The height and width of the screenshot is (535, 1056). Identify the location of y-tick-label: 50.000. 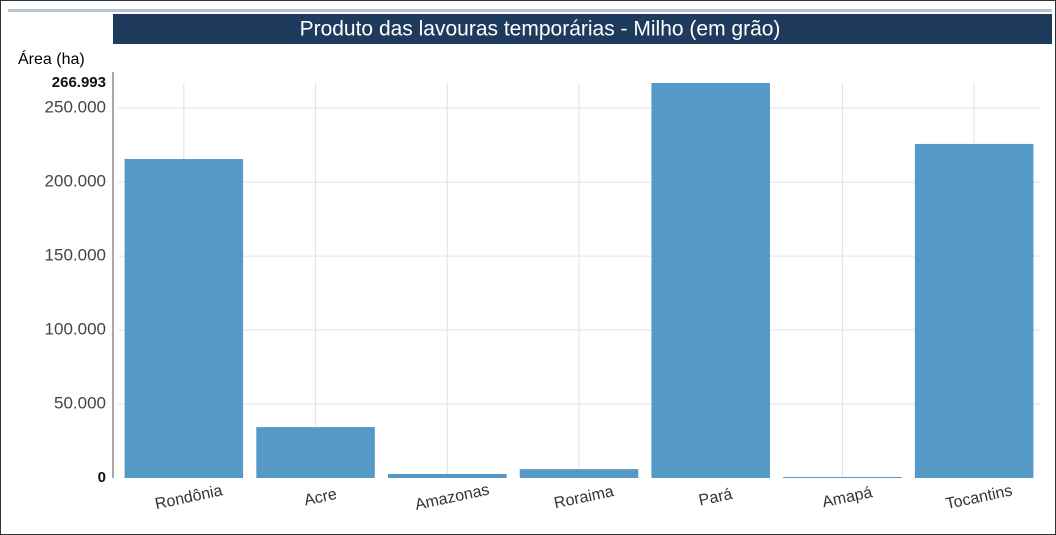
(80, 403).